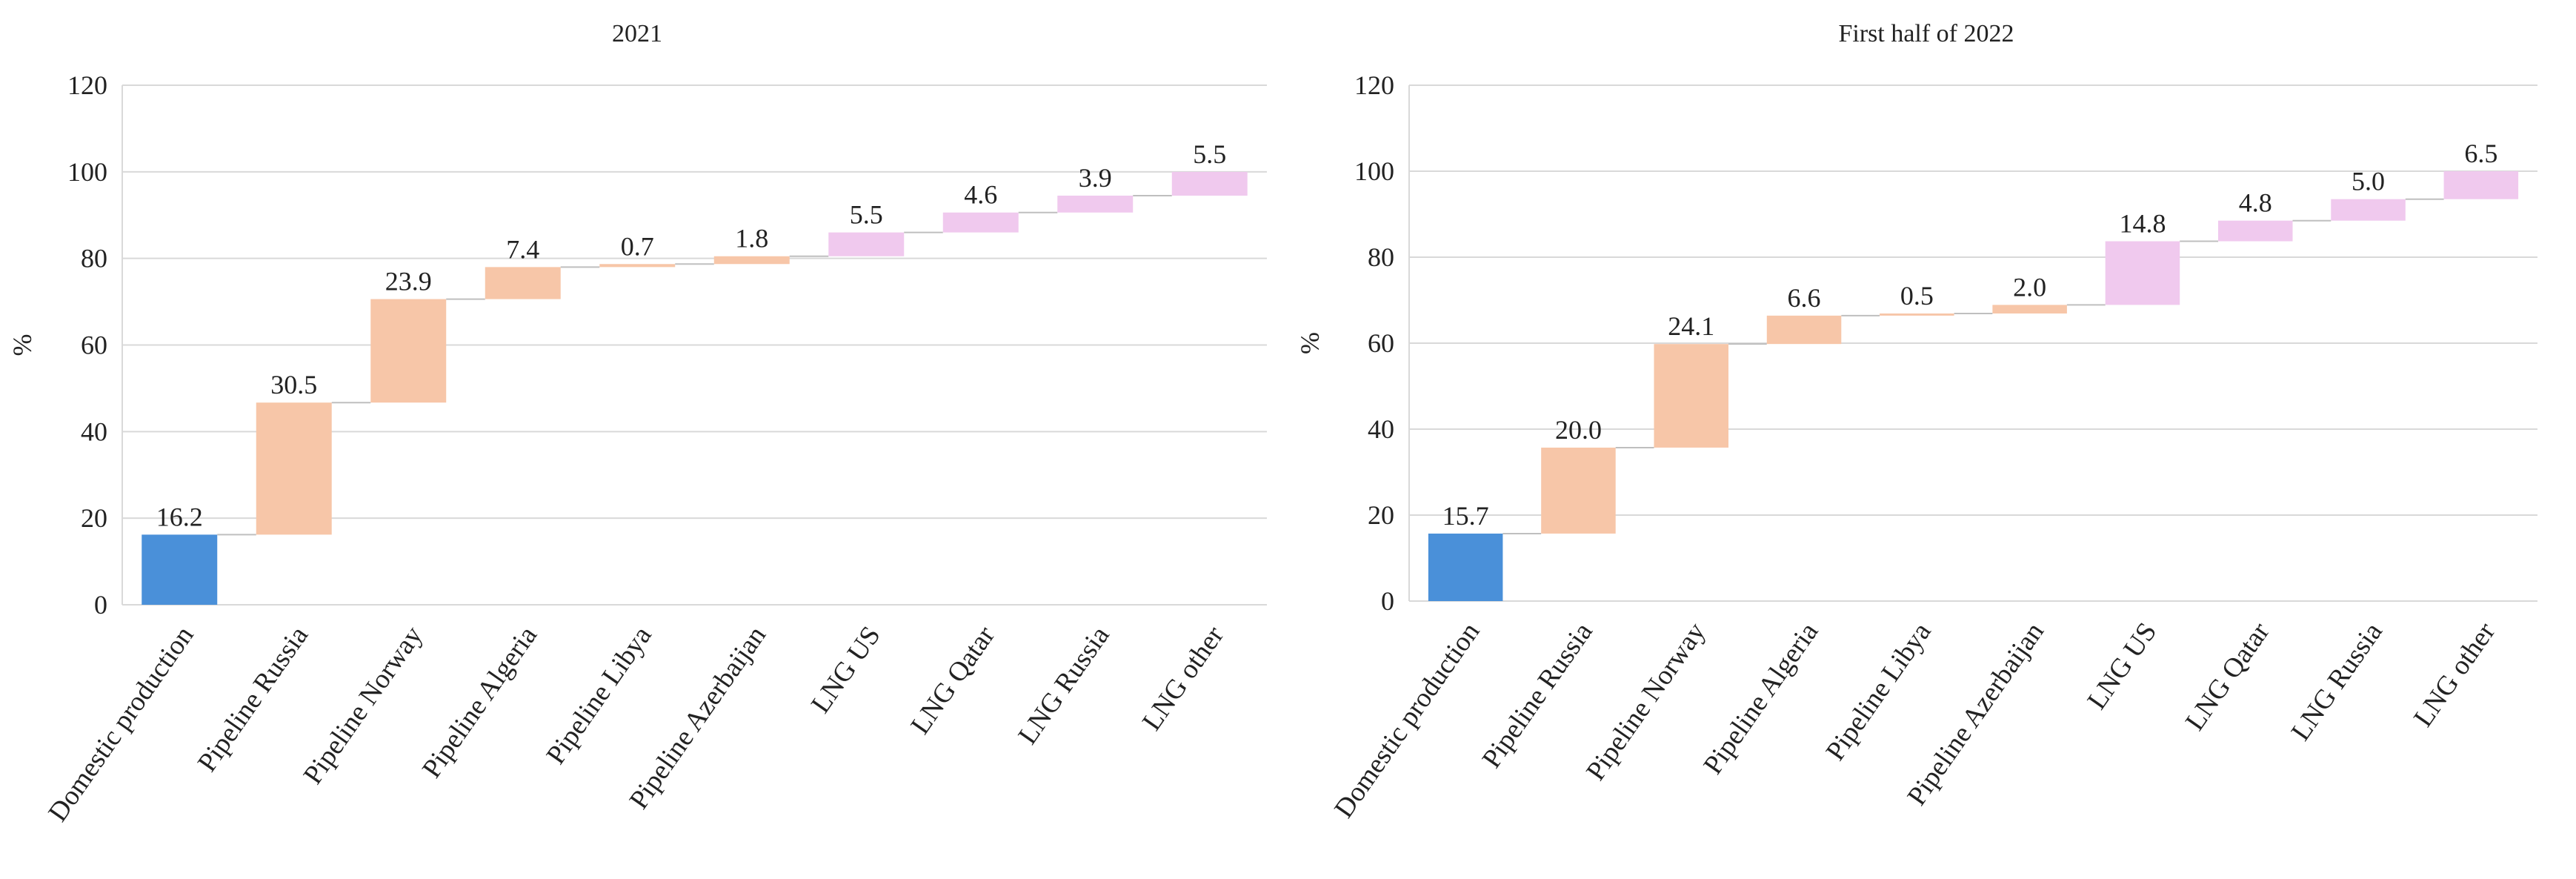 The image size is (2576, 879). I want to click on data-label: 1.8, so click(751, 238).